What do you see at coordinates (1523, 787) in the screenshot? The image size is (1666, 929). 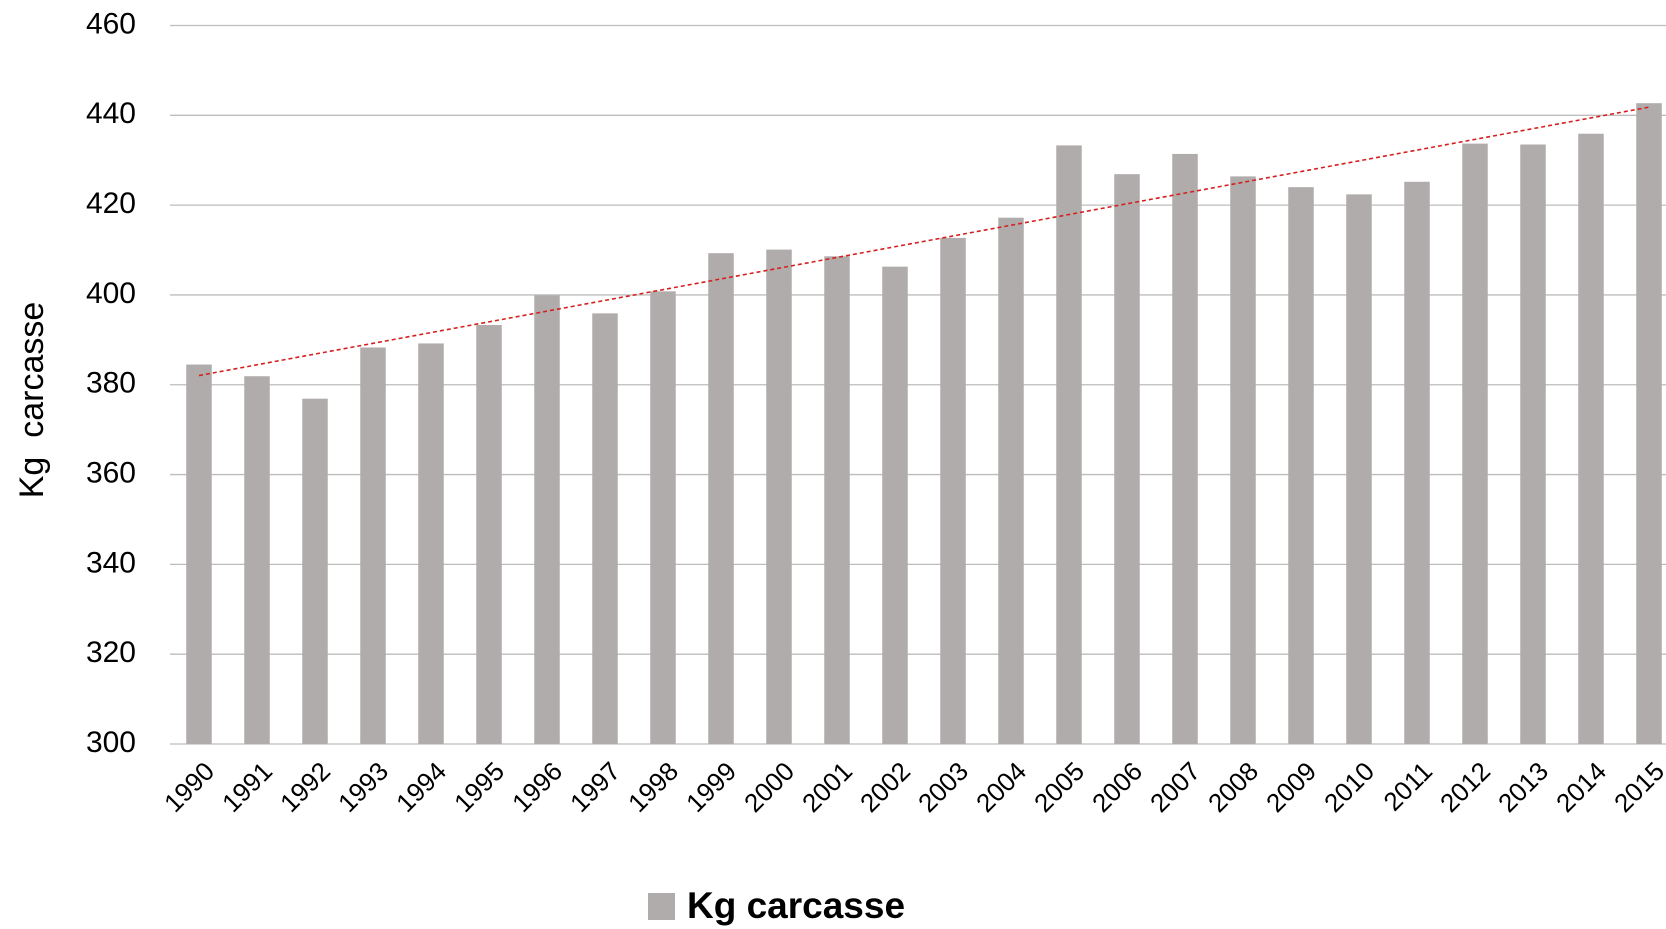 I see `x-tick-label: 2013` at bounding box center [1523, 787].